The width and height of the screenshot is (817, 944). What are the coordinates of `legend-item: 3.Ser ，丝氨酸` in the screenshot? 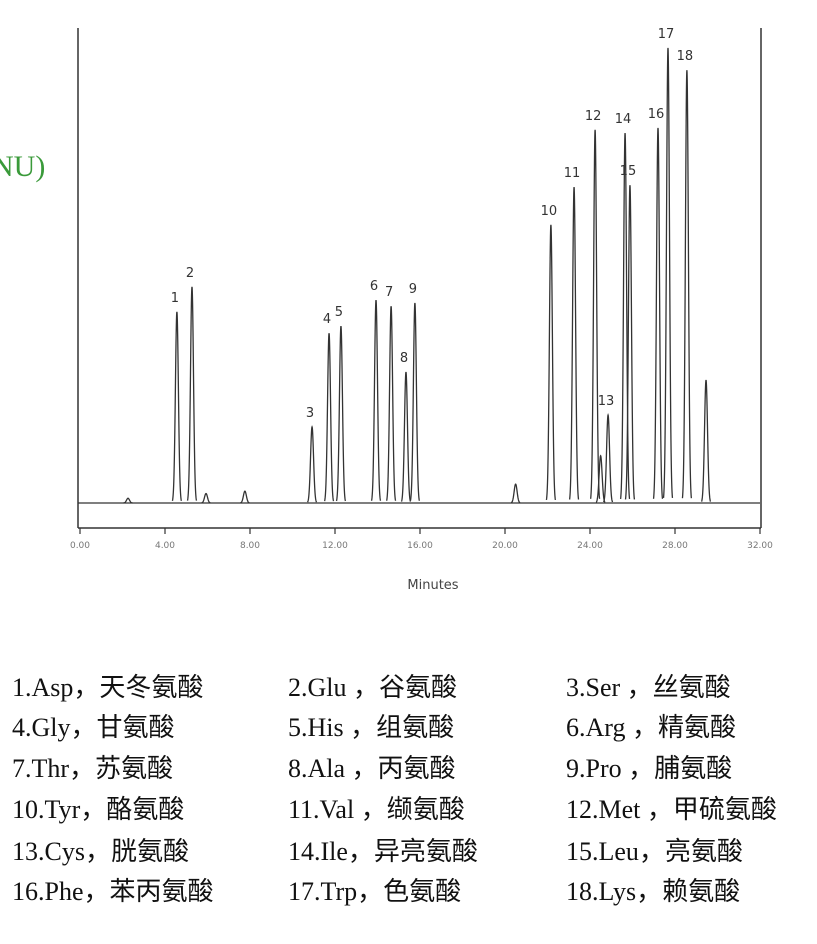 It's located at (648, 687).